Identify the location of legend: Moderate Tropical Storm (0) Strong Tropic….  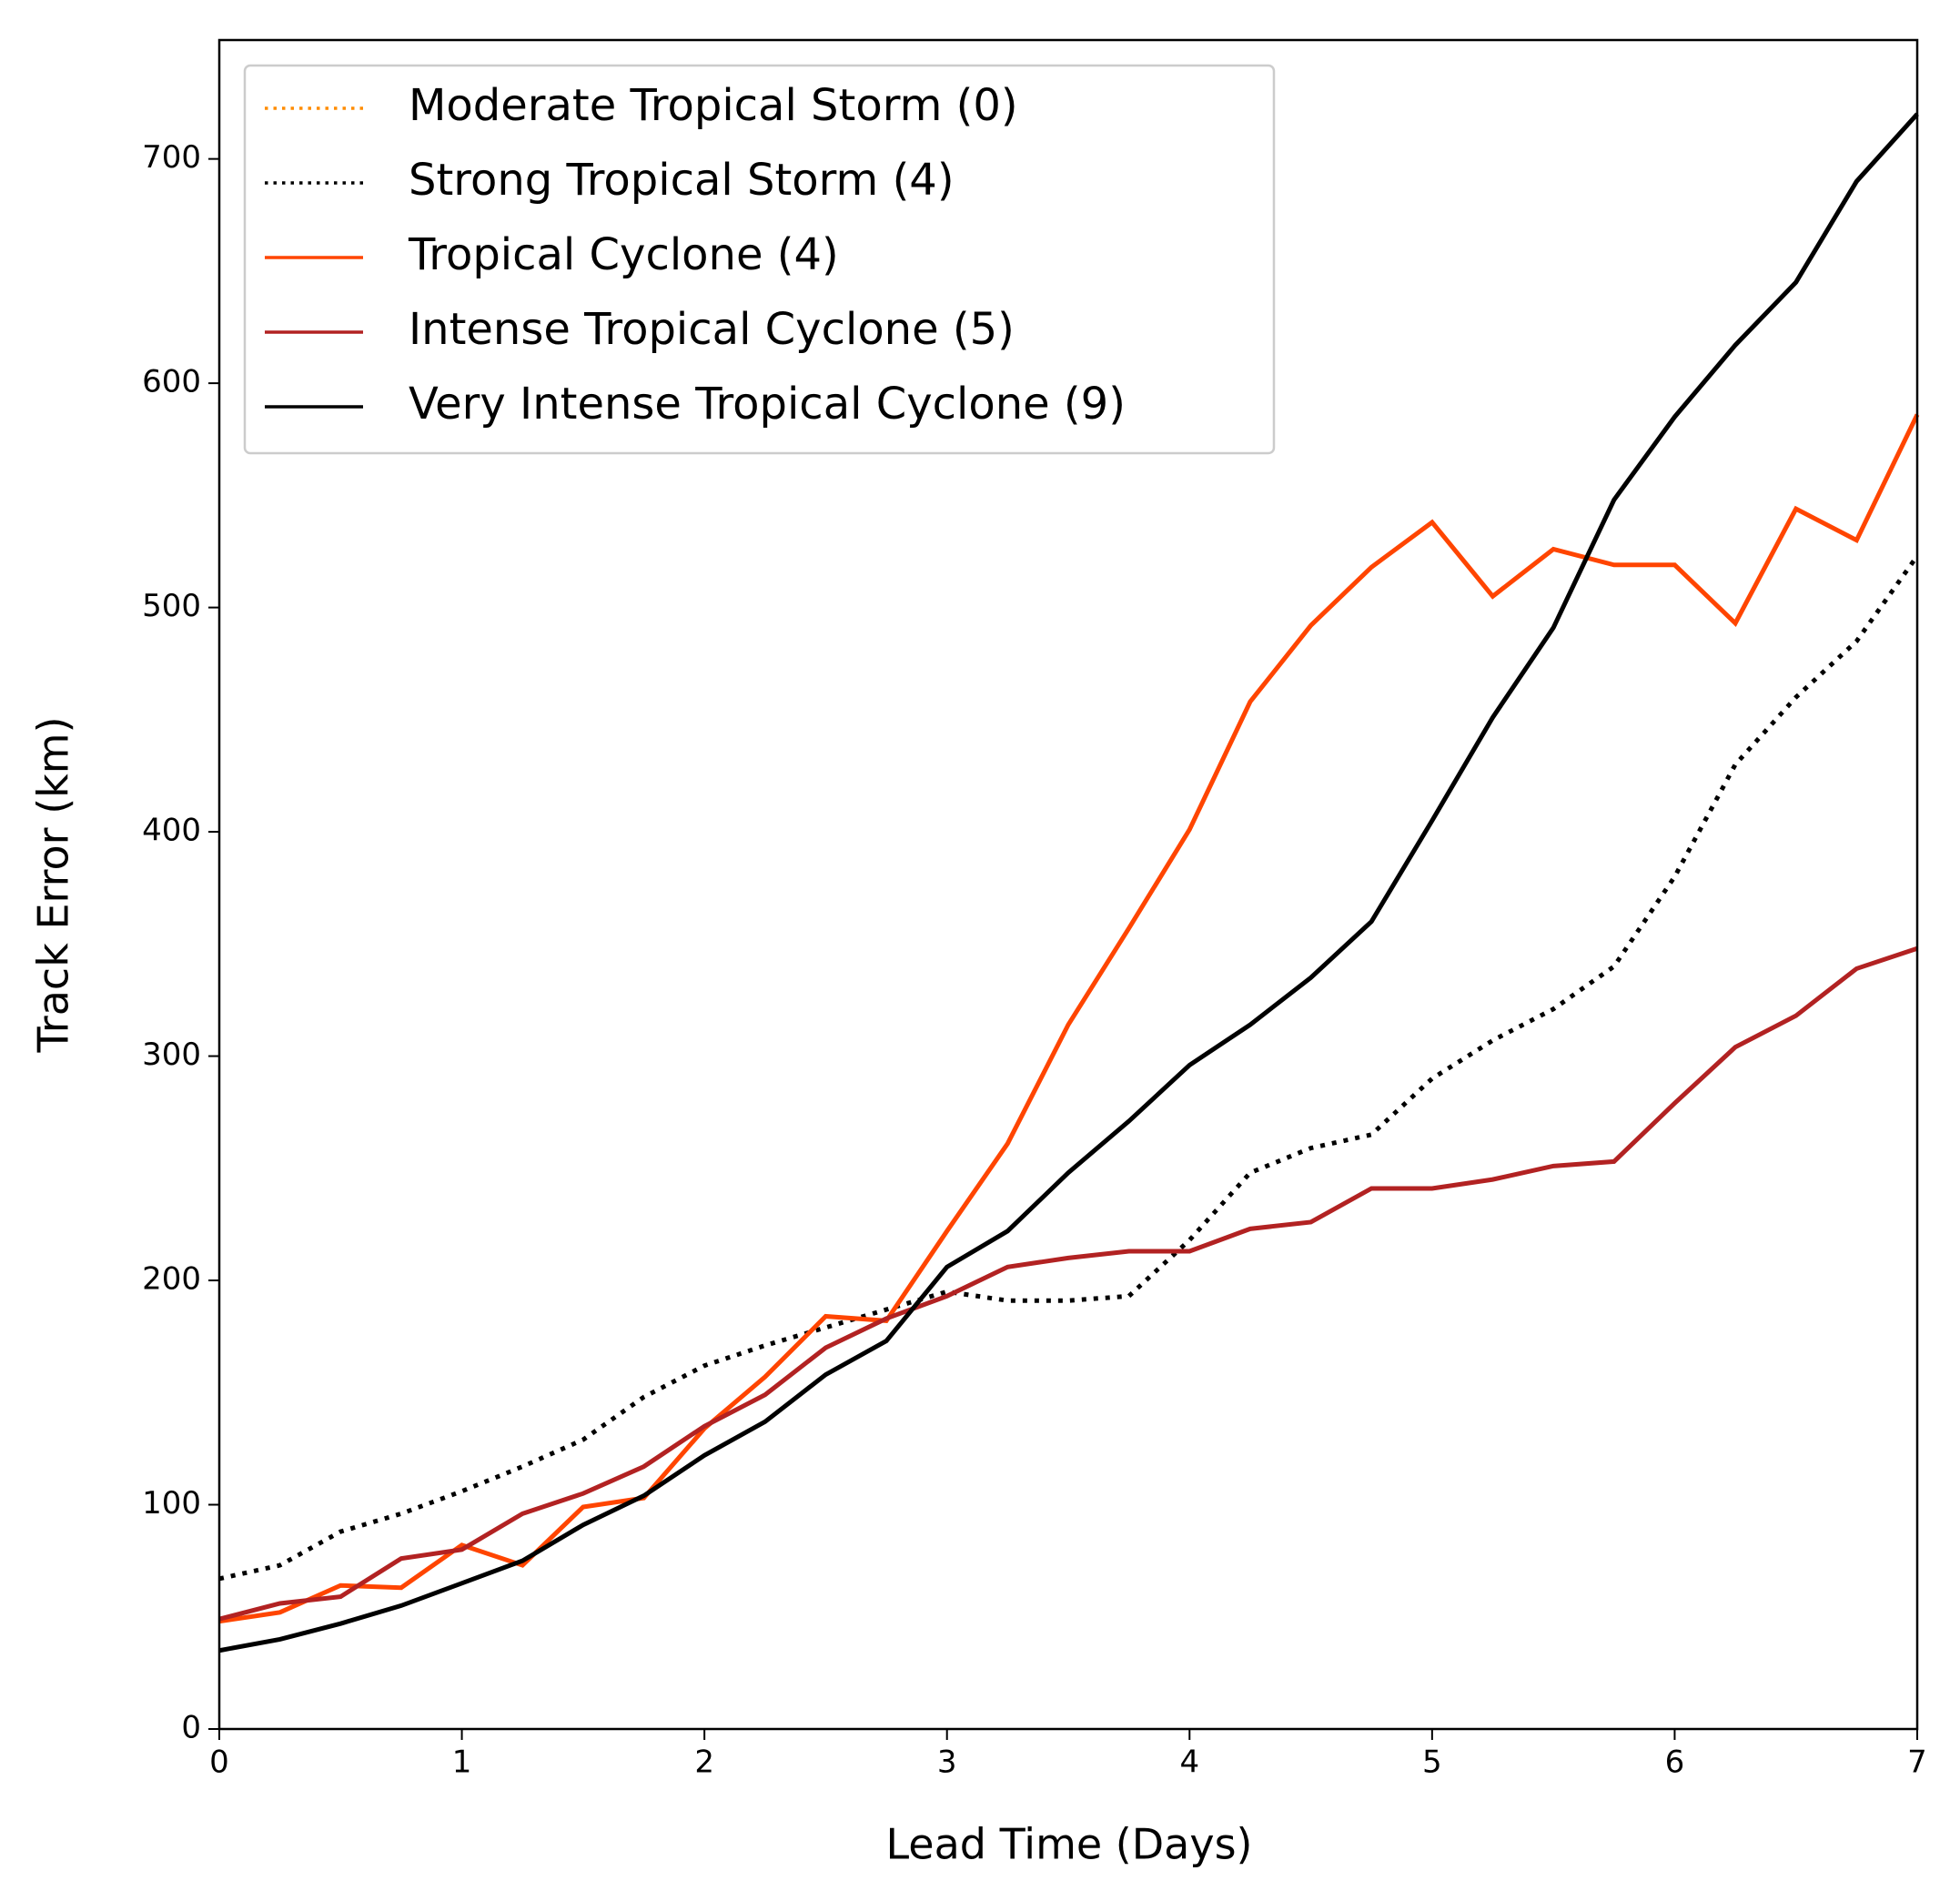
(759, 260).